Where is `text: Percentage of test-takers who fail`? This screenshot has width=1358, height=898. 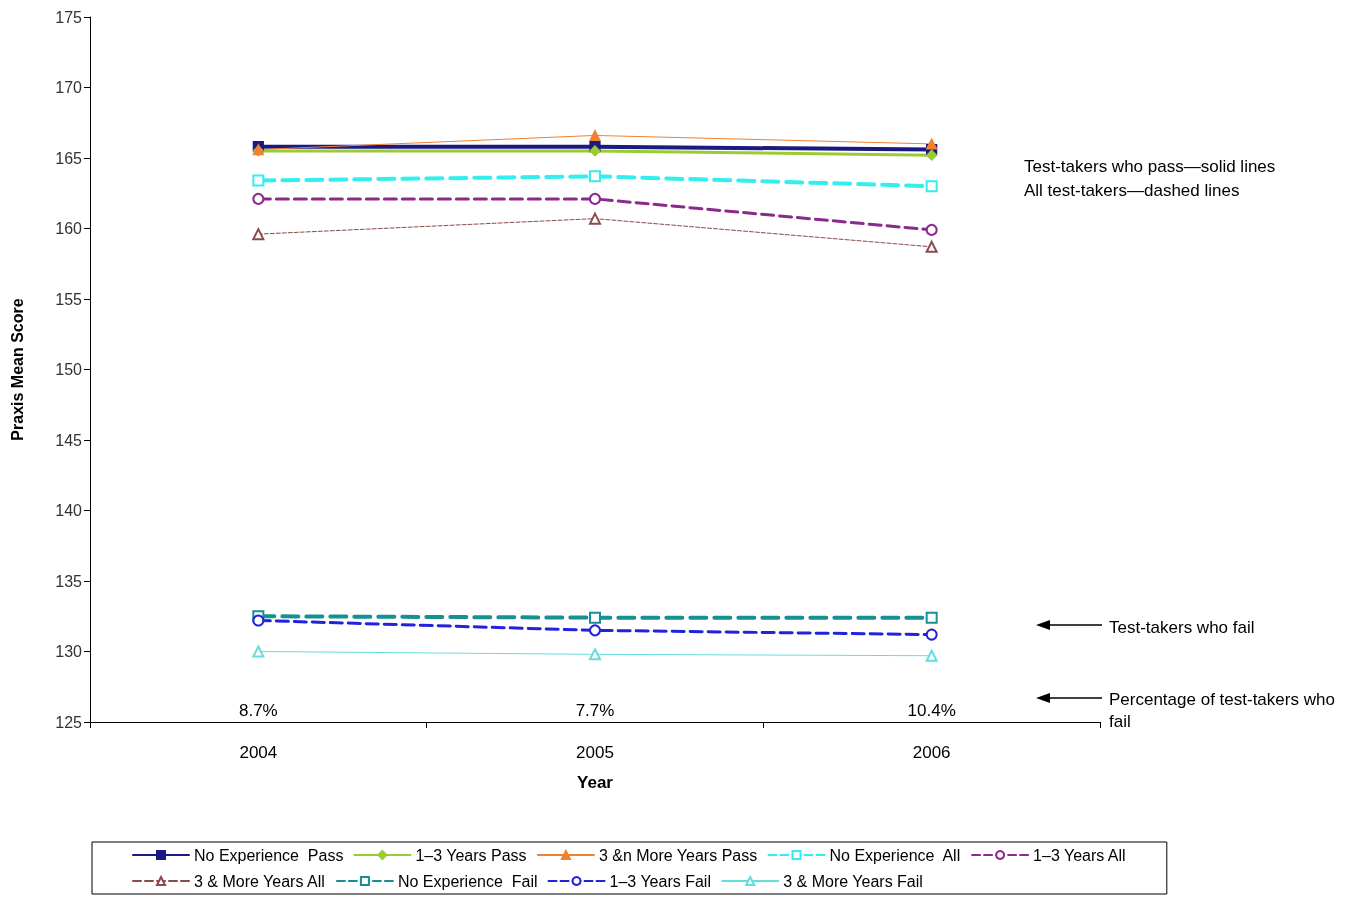 text: Percentage of test-takers who fail is located at coordinates (1224, 710).